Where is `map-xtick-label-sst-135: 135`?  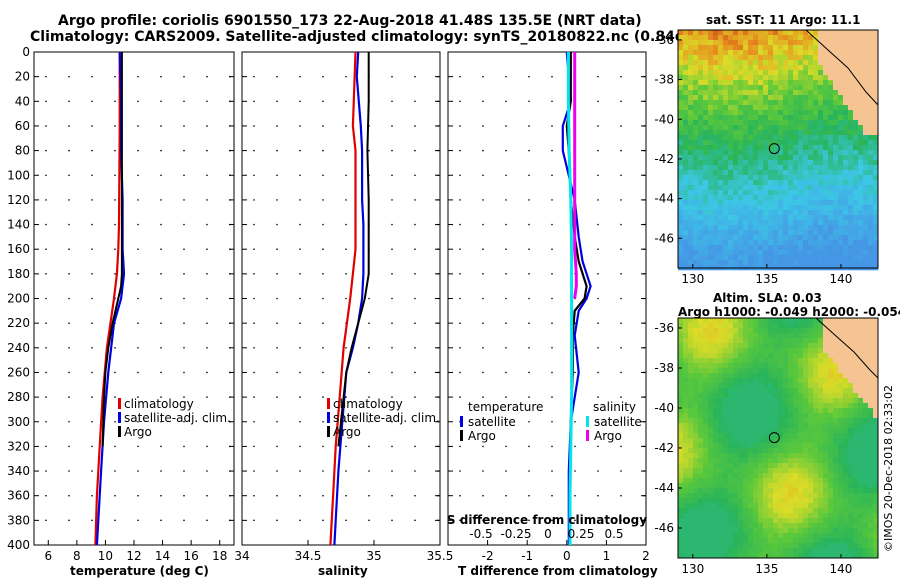 map-xtick-label-sst-135: 135 is located at coordinates (766, 279).